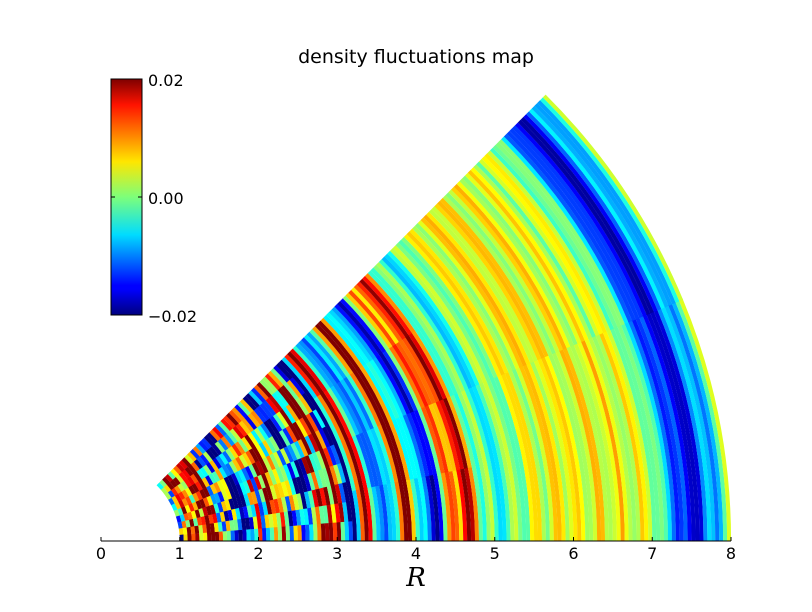 This screenshot has width=812, height=612. I want to click on x-axis: 0 1 2 3 4 5 6 7 8, so click(416, 550).